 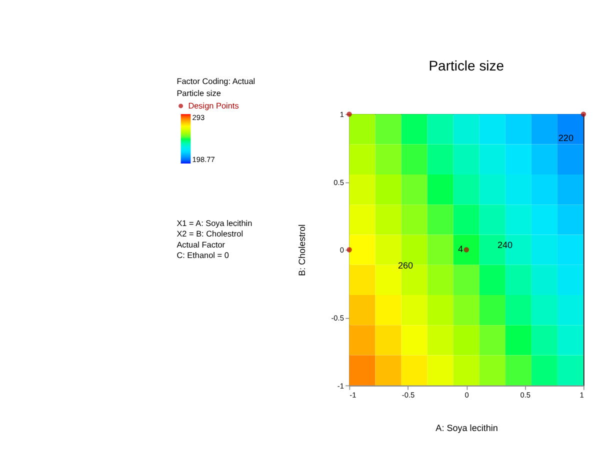 I want to click on x-tick-label: 1, so click(x=582, y=395).